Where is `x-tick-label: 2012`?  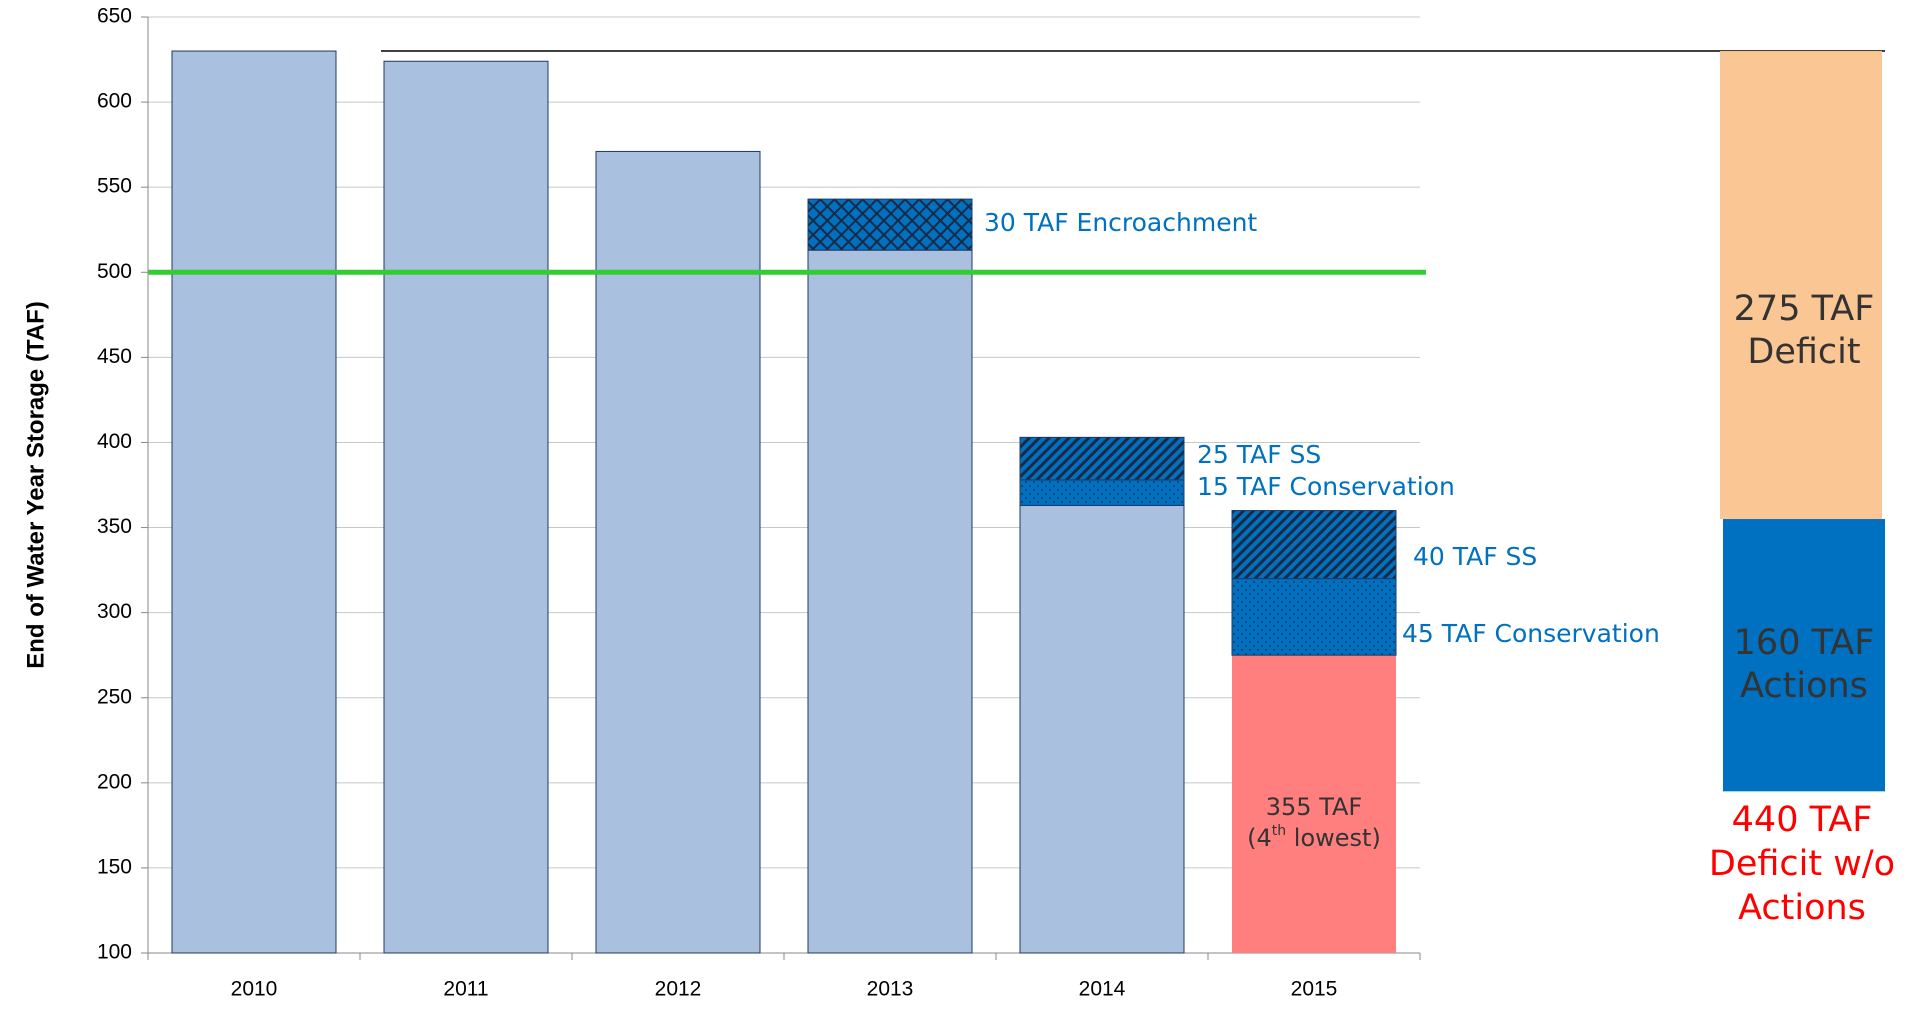
x-tick-label: 2012 is located at coordinates (678, 989).